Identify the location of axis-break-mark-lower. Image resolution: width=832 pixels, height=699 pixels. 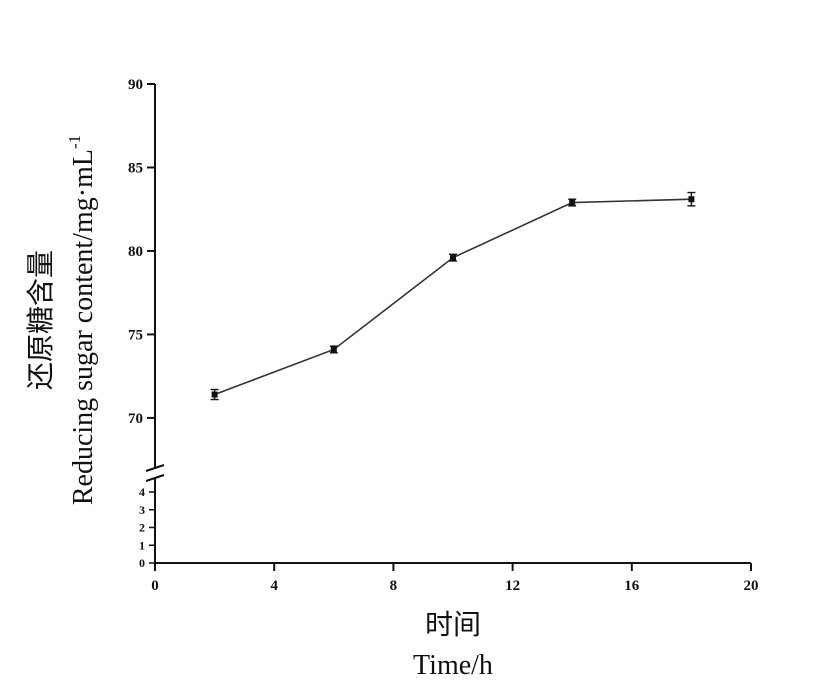
(155, 478).